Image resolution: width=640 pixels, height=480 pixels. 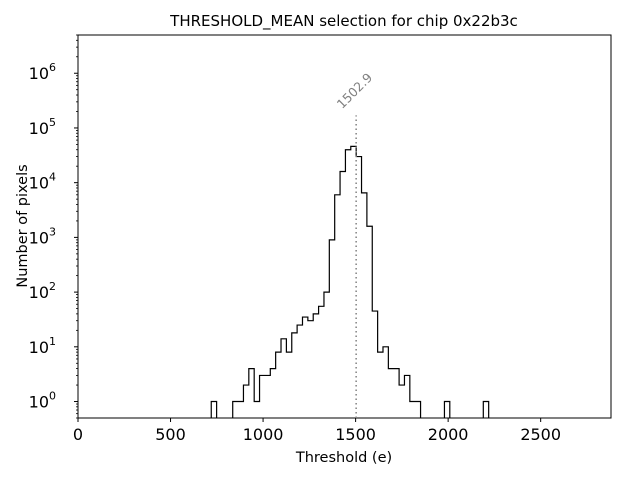 What do you see at coordinates (343, 458) in the screenshot?
I see `x-axis-label: Threshold (e)` at bounding box center [343, 458].